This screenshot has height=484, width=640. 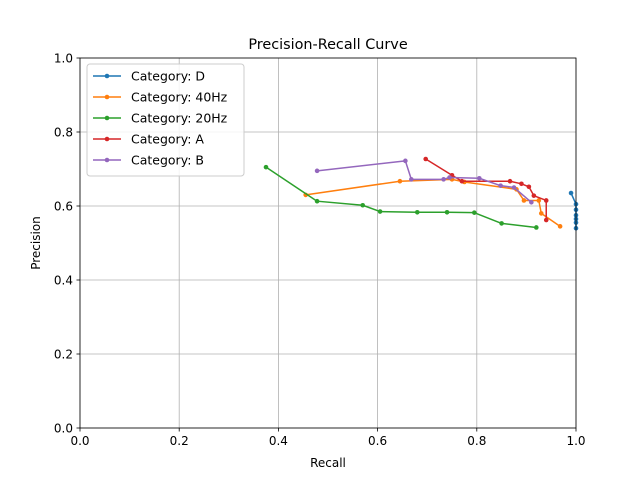 What do you see at coordinates (328, 438) in the screenshot?
I see `x-axis-ticks: 0.0 0.2 0.4 0.6 0.8 1.0` at bounding box center [328, 438].